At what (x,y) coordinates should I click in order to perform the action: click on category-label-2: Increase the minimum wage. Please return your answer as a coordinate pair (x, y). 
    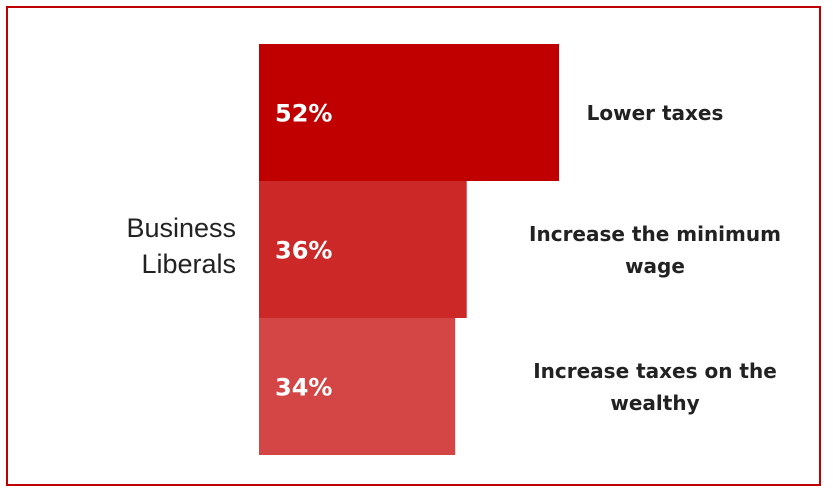
    Looking at the image, I should click on (655, 250).